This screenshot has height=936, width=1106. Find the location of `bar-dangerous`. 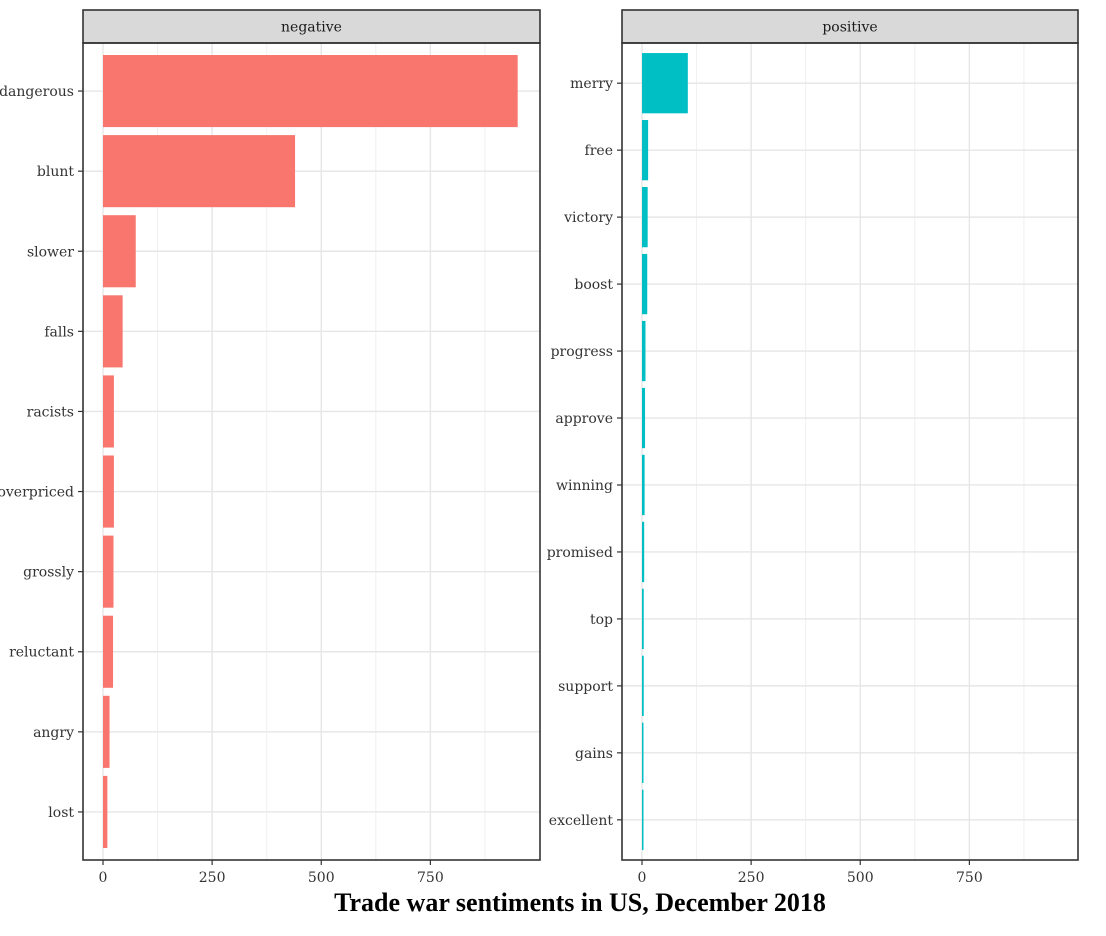

bar-dangerous is located at coordinates (310, 91).